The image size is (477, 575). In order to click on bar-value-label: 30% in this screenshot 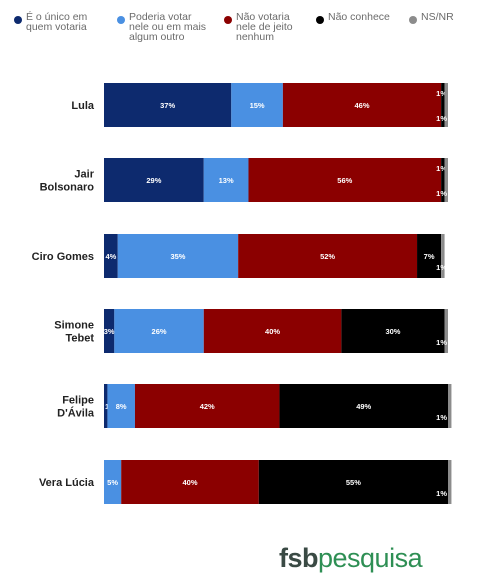, I will do `click(392, 331)`.